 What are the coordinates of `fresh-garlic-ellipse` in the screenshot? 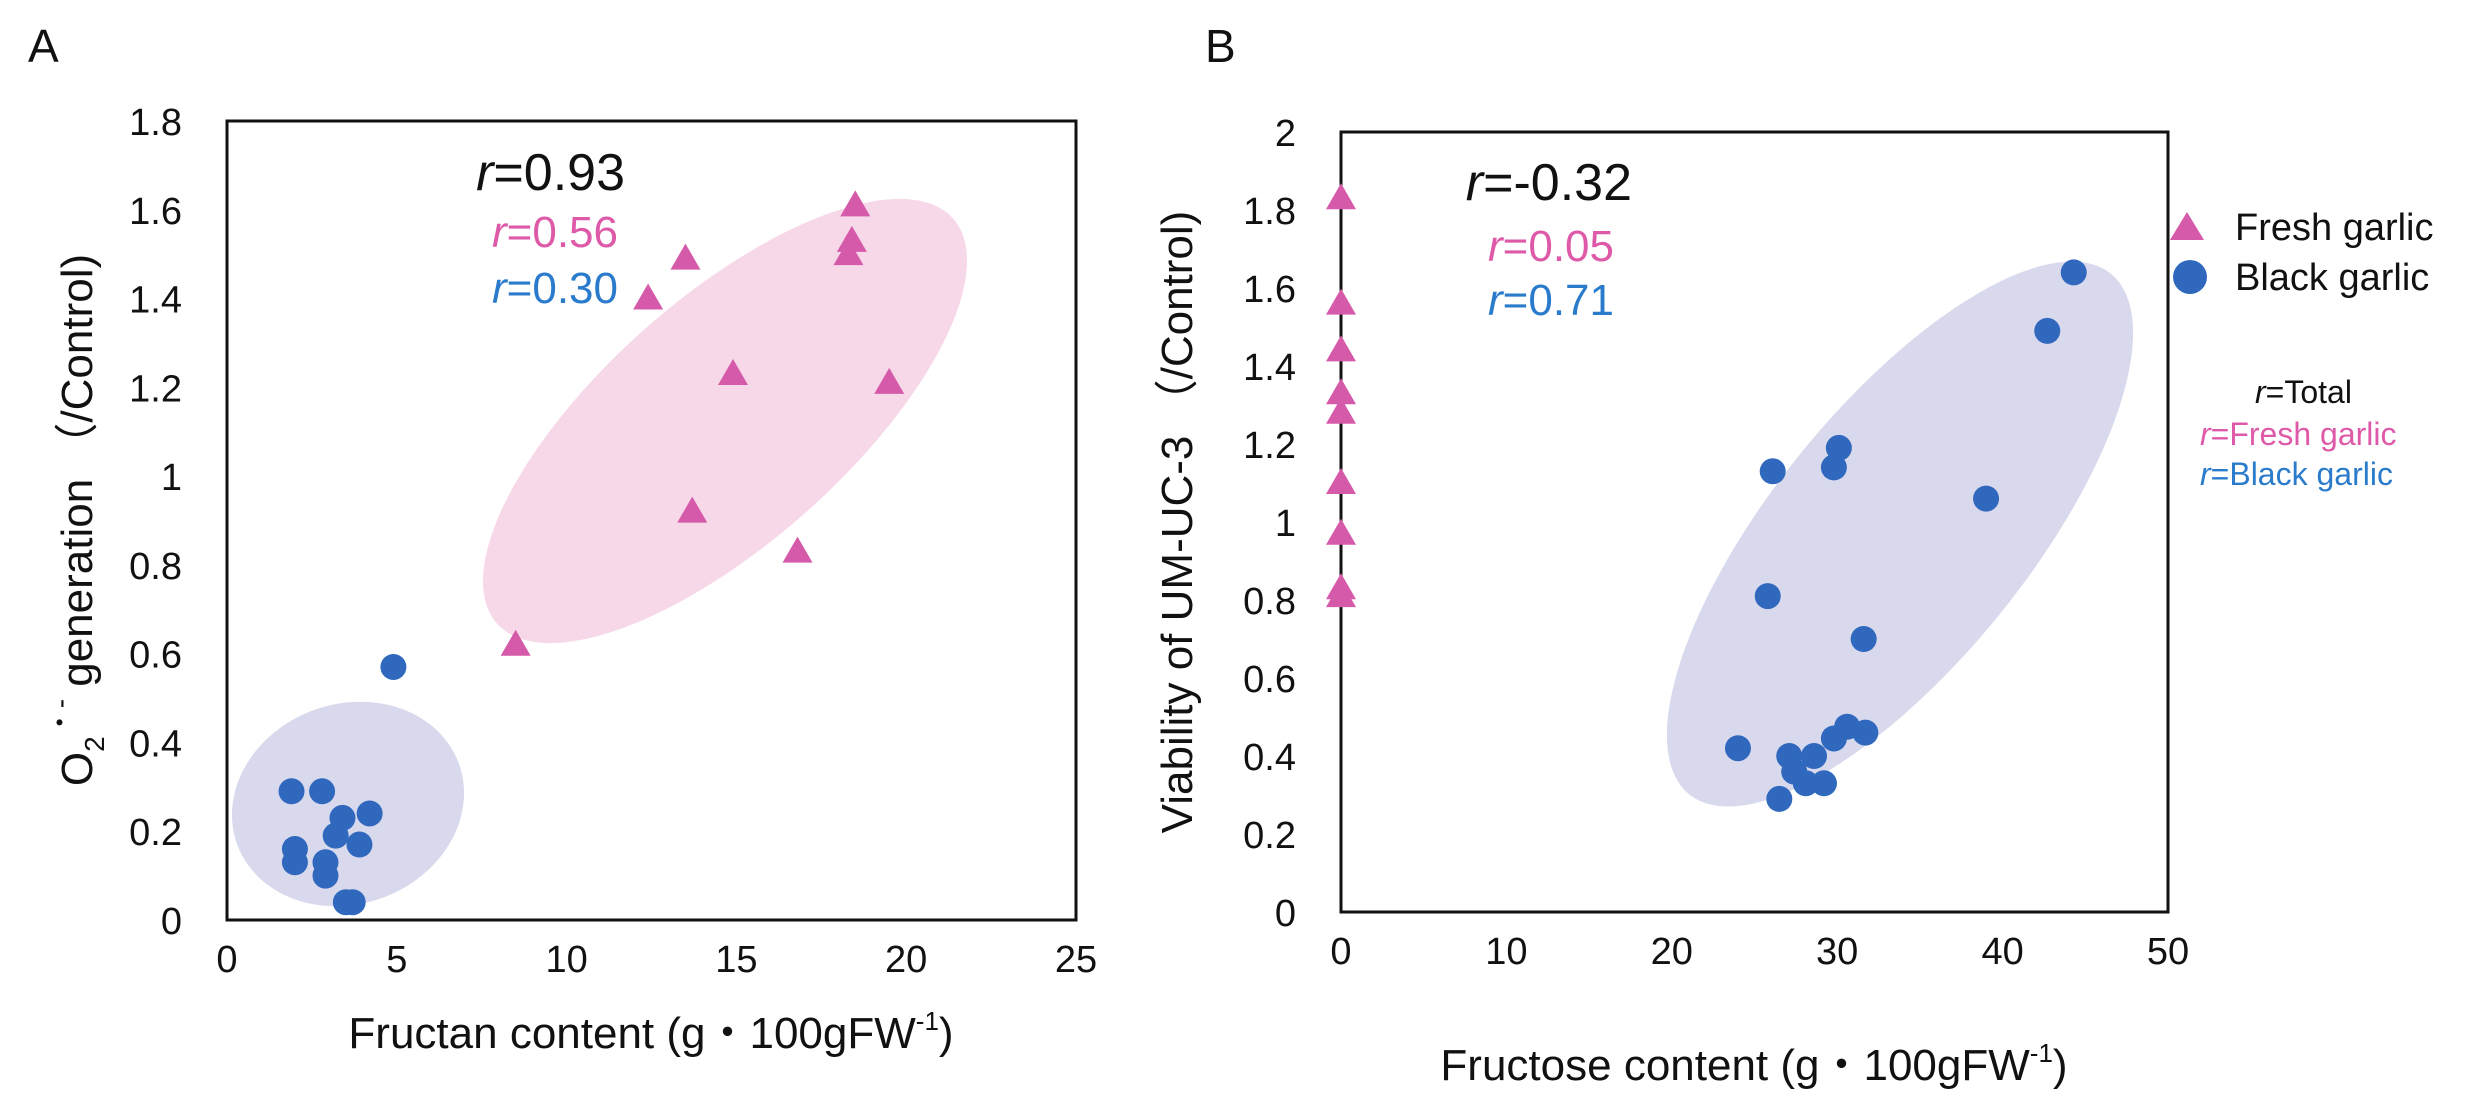 It's located at (725, 421).